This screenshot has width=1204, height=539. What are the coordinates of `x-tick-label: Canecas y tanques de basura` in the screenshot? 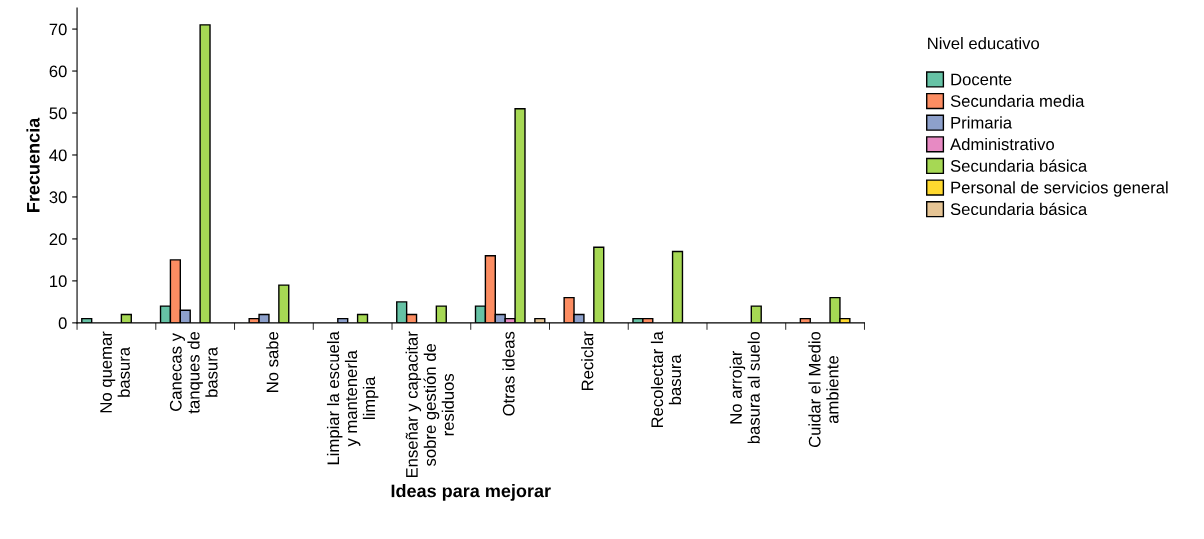 It's located at (193, 372).